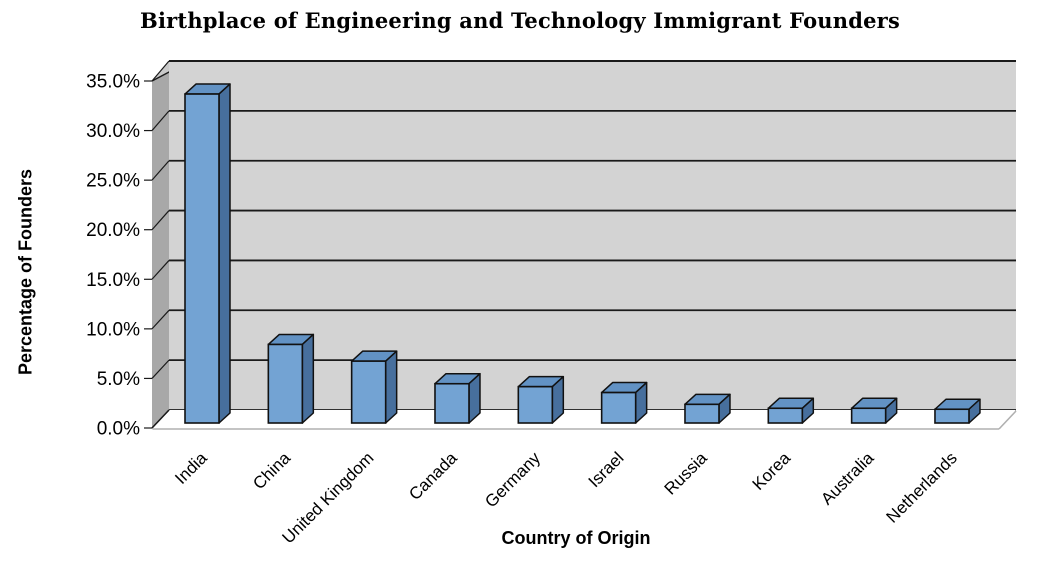 This screenshot has width=1053, height=572. I want to click on y-tick-label-10.0pct: 10.0%, so click(113, 329).